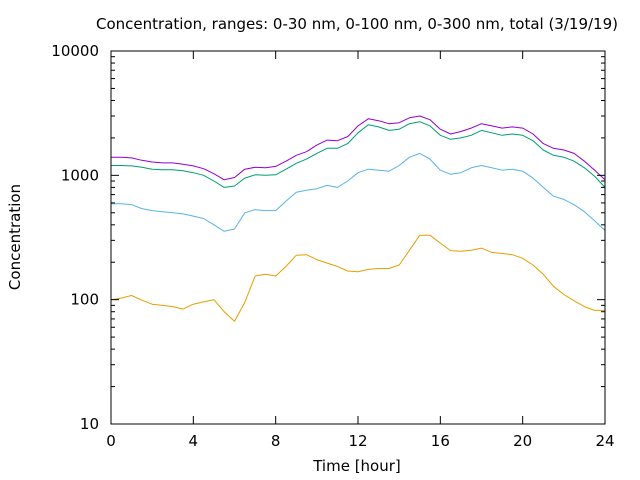  Describe the element at coordinates (84, 300) in the screenshot. I see `y-tick-label-100: 100` at that location.